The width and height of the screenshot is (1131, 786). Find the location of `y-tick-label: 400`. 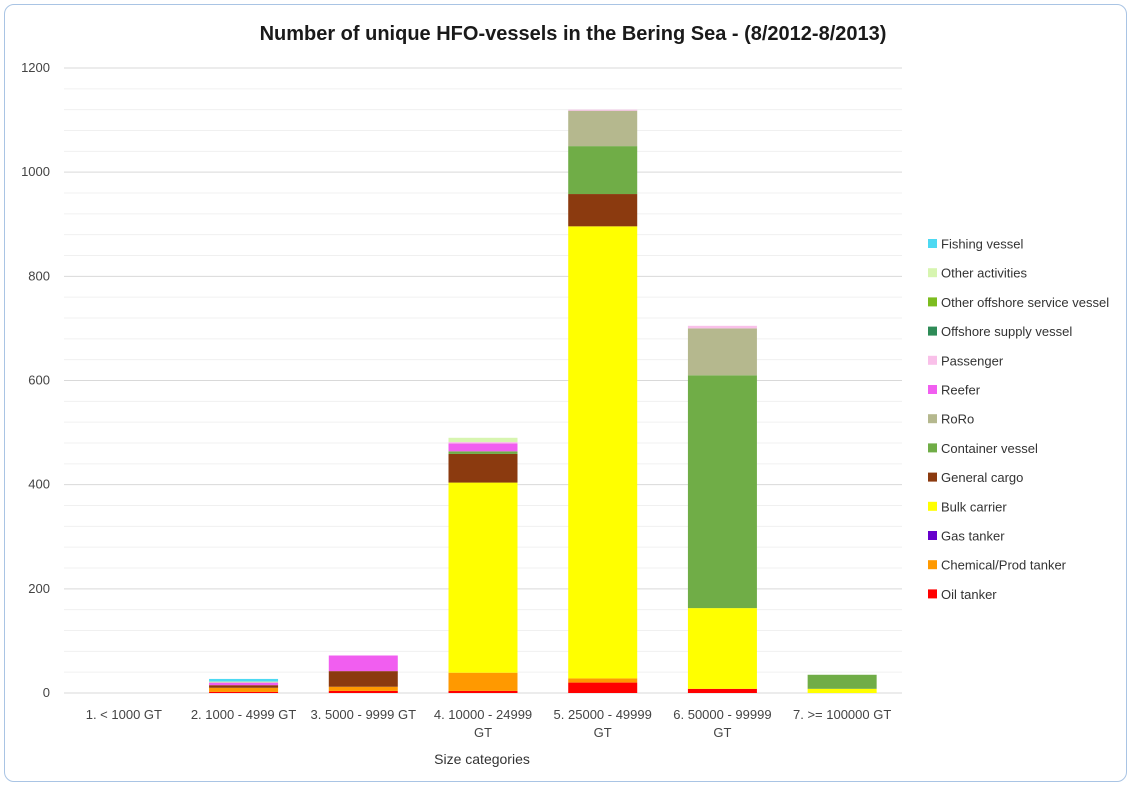

y-tick-label: 400 is located at coordinates (39, 484).